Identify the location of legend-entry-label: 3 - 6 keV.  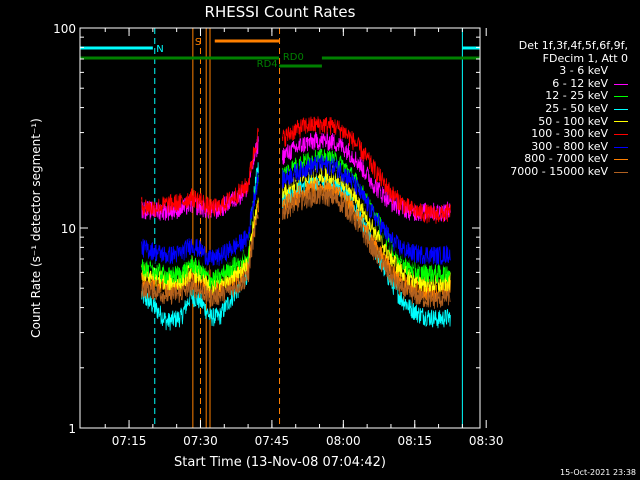
(583, 71).